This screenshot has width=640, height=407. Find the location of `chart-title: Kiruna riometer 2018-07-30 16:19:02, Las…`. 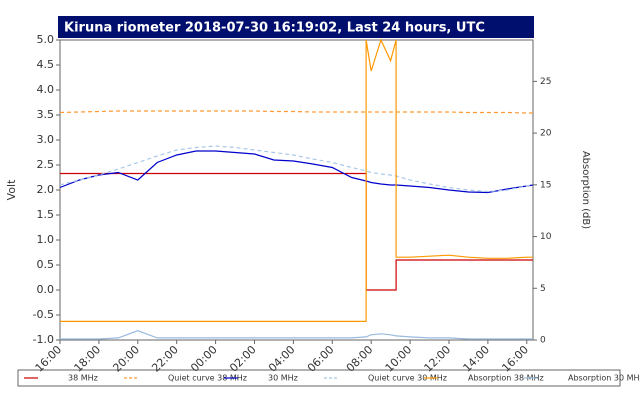

chart-title: Kiruna riometer 2018-07-30 16:19:02, Las… is located at coordinates (274, 28).